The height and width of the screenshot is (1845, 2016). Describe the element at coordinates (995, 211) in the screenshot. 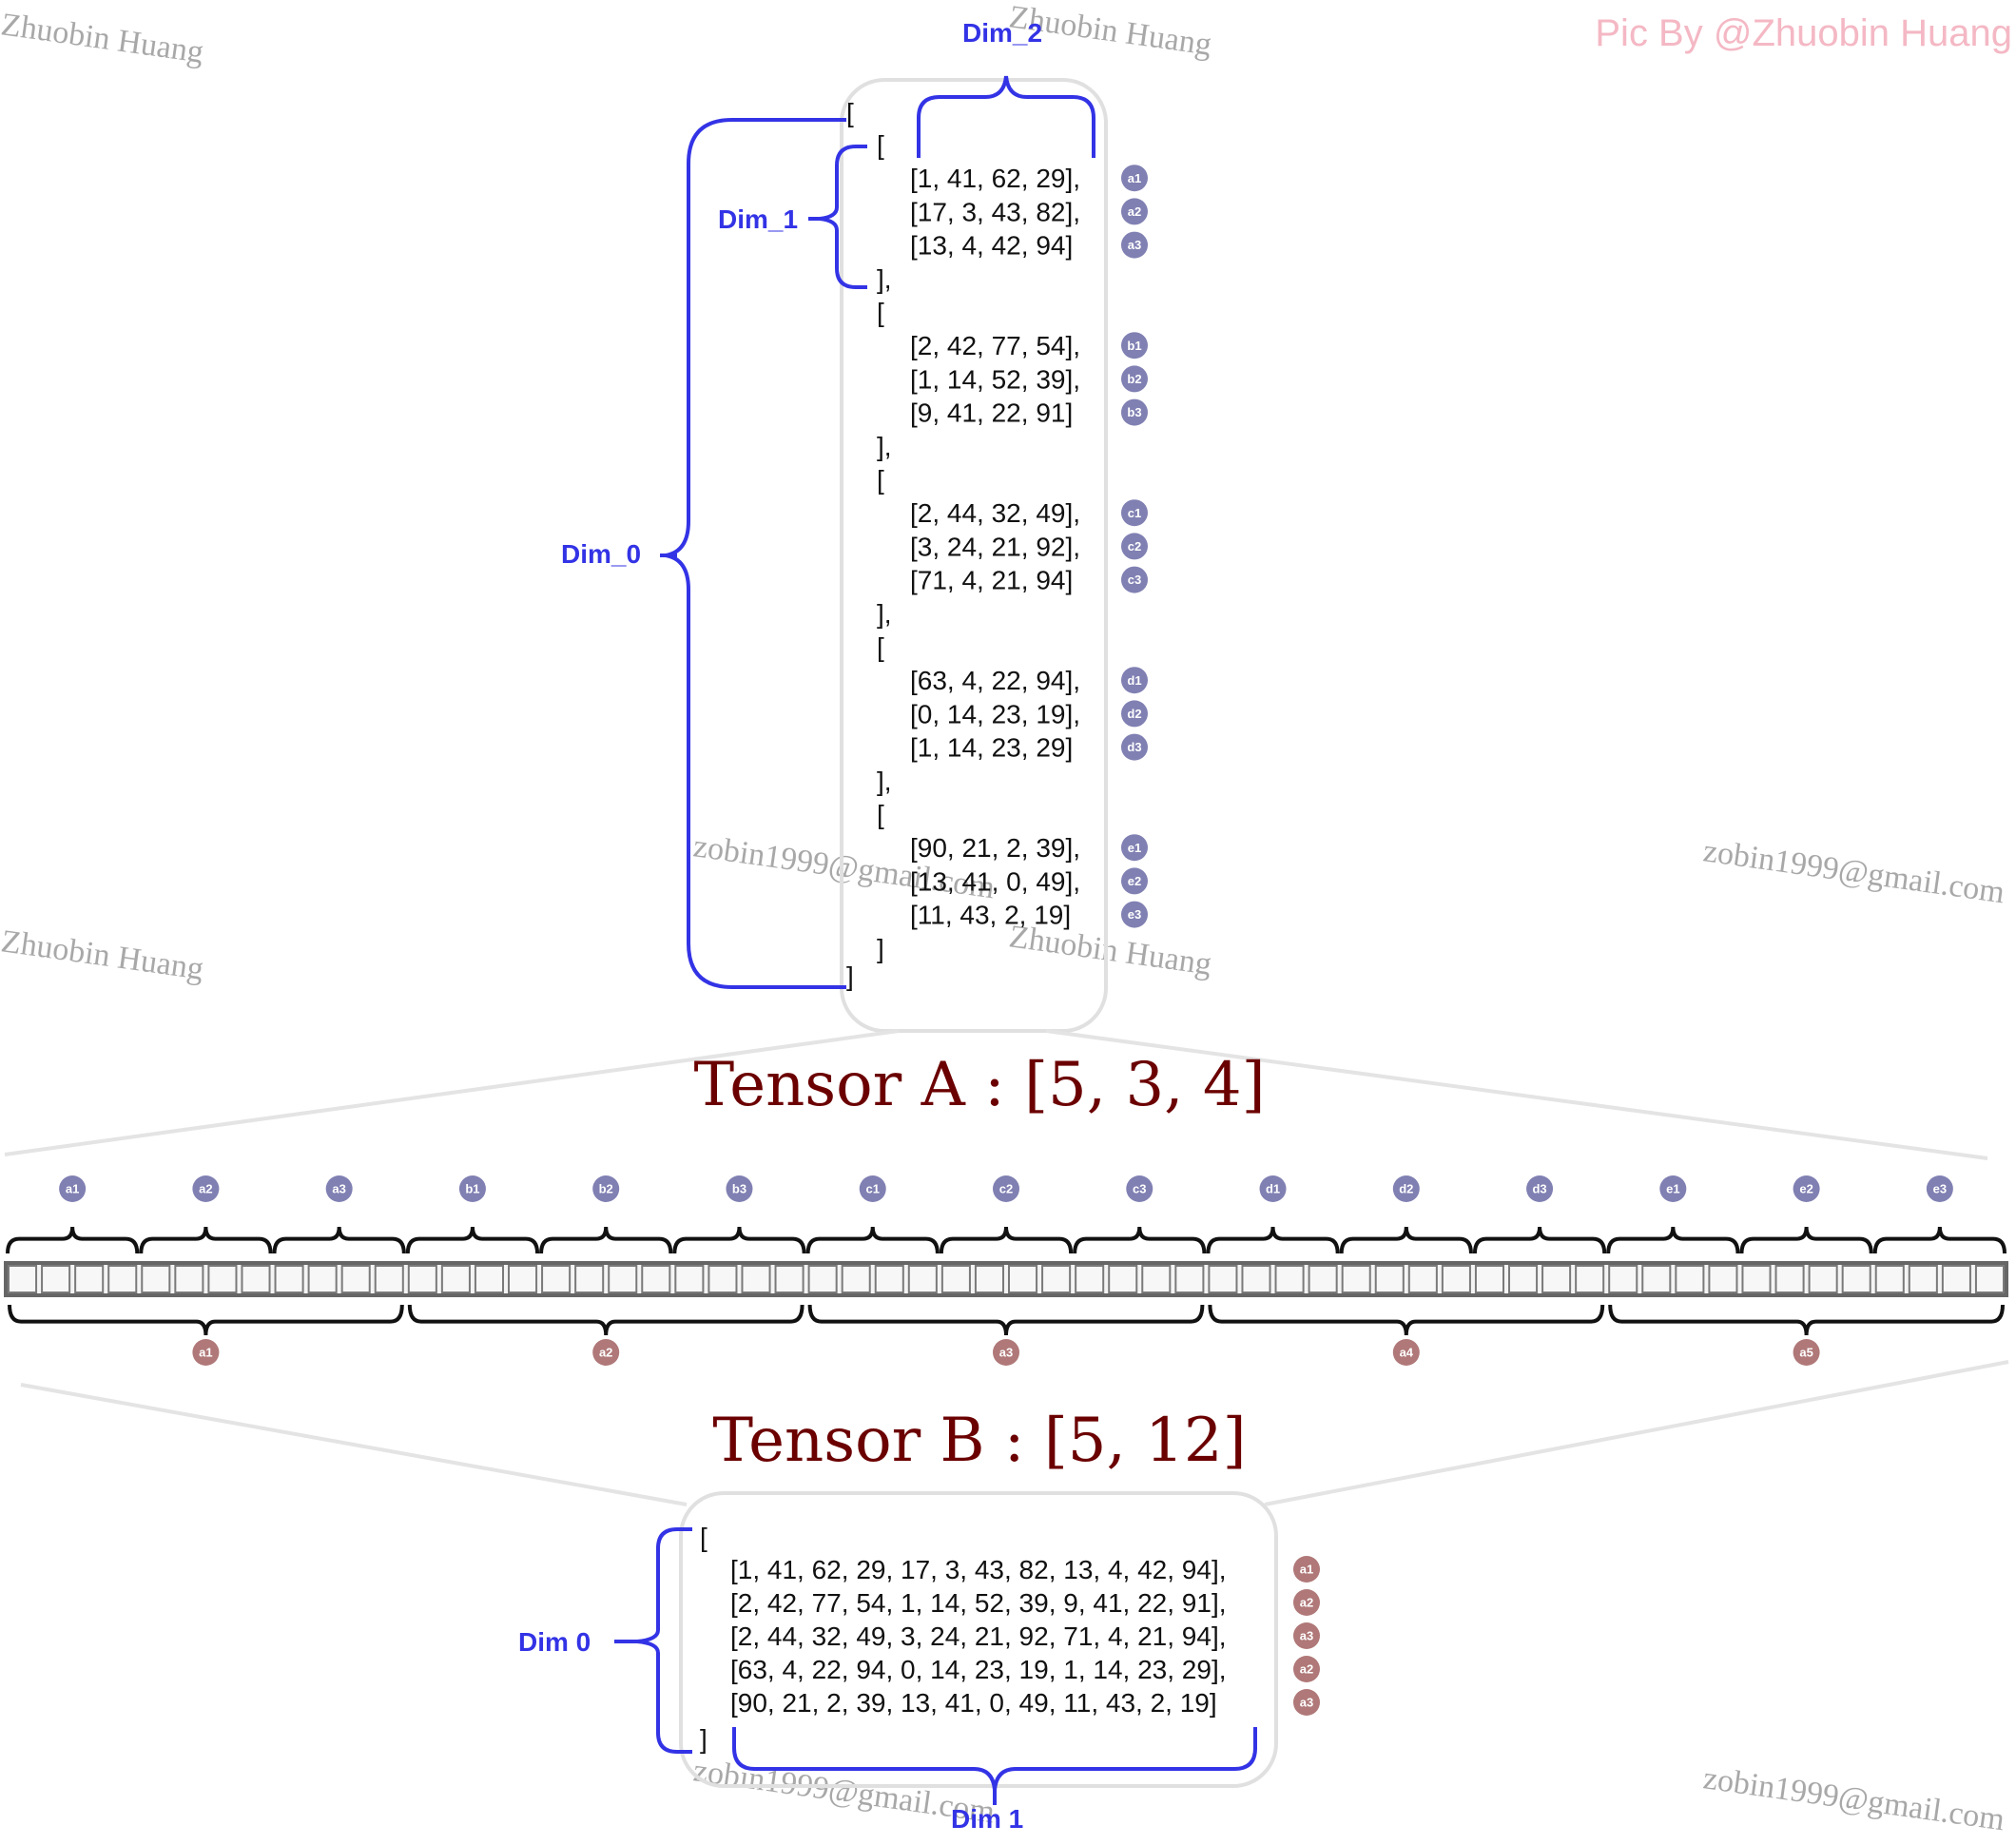

I see `tensor-a-row: [17, 3, 43, 82],` at that location.